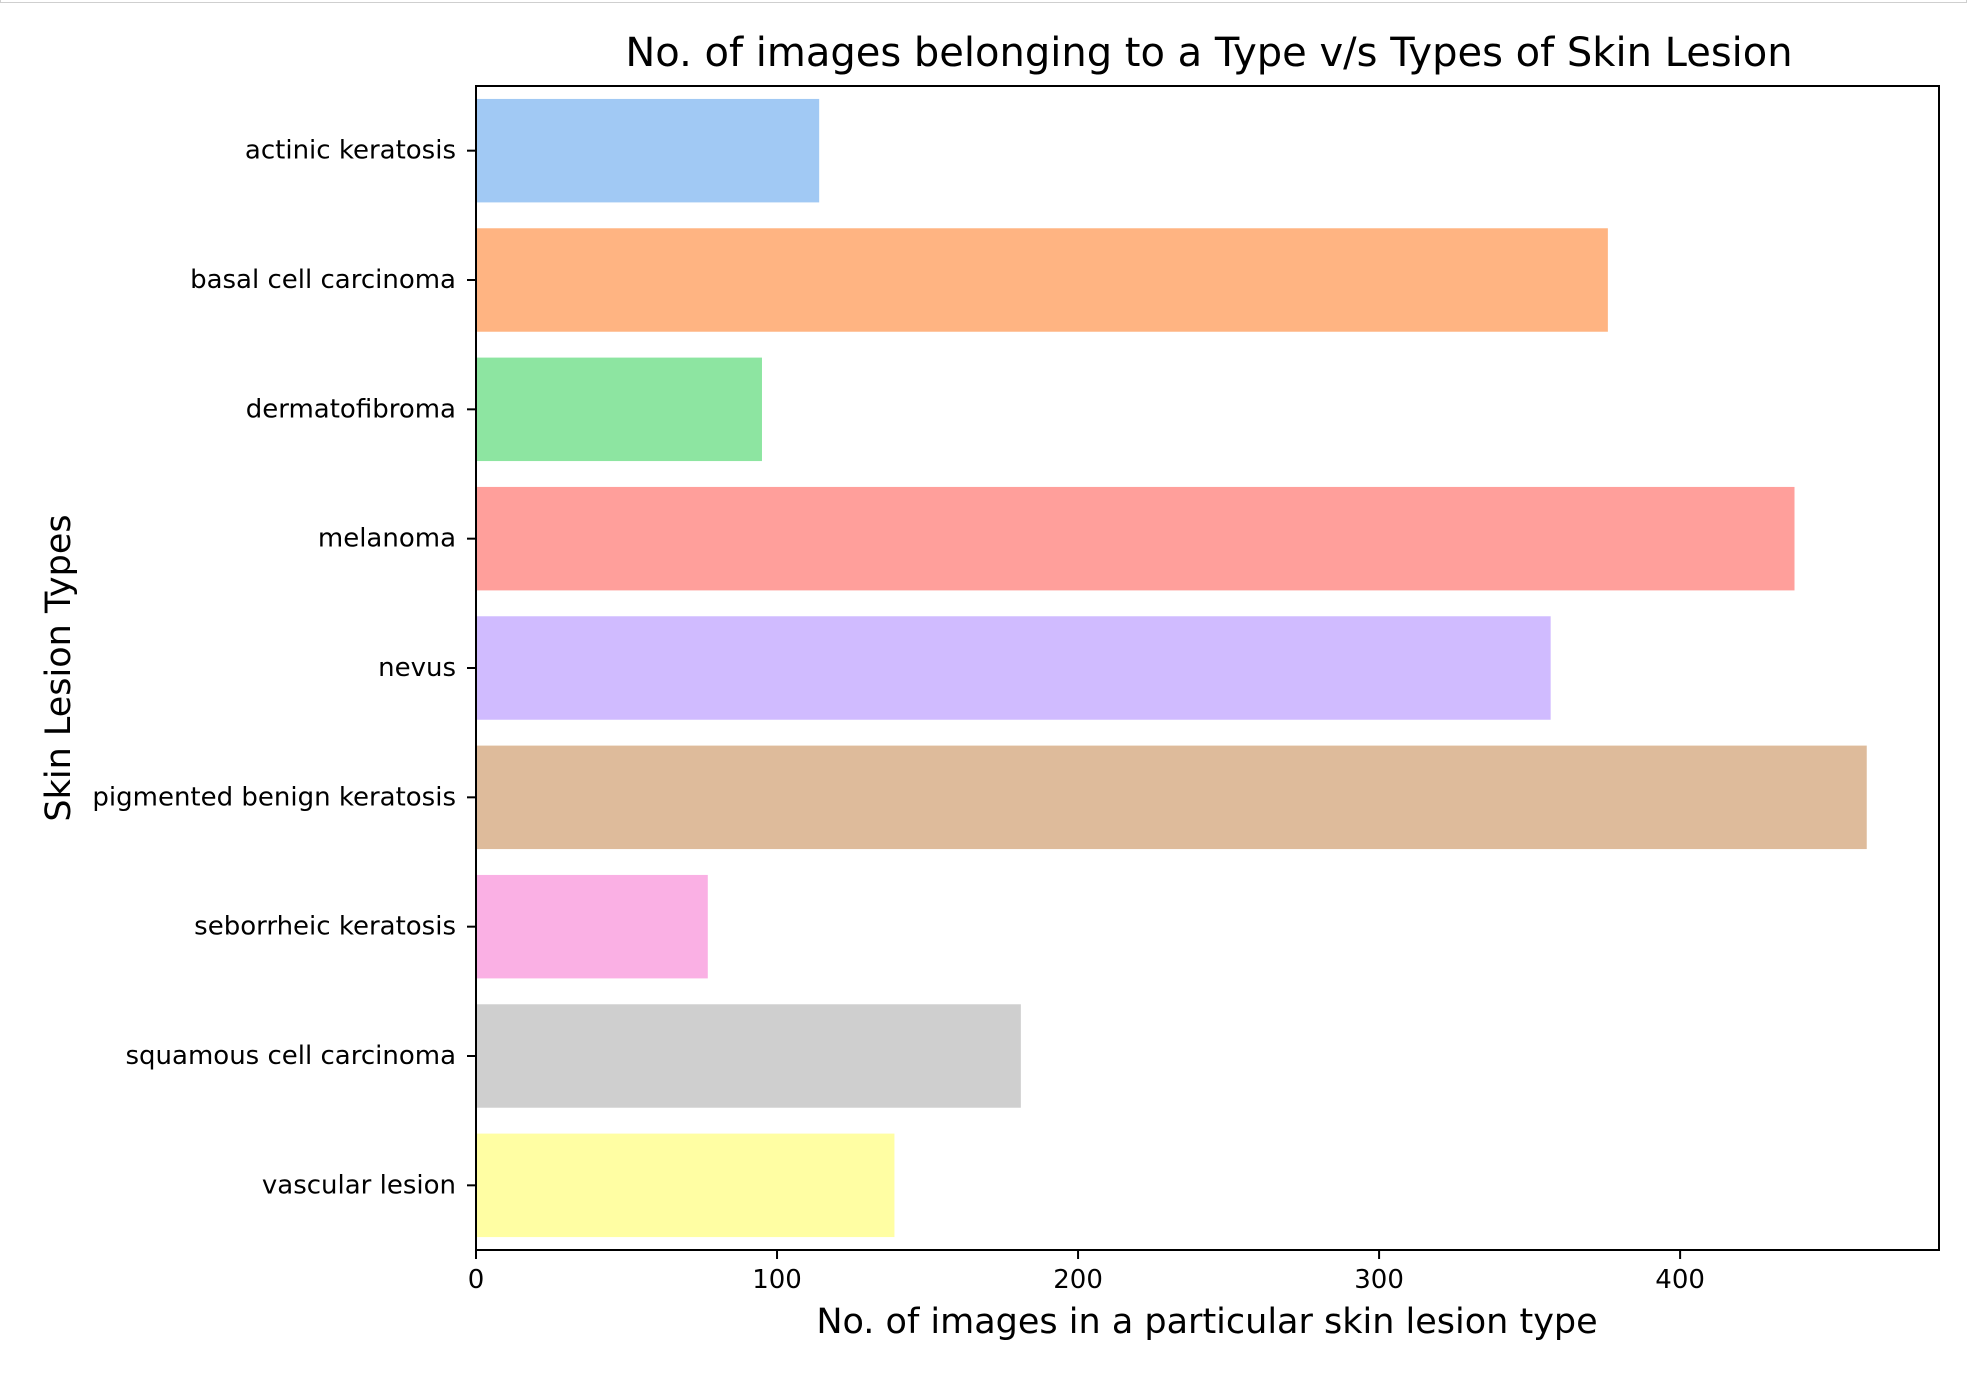  I want to click on y-tick-label: melanoma, so click(387, 539).